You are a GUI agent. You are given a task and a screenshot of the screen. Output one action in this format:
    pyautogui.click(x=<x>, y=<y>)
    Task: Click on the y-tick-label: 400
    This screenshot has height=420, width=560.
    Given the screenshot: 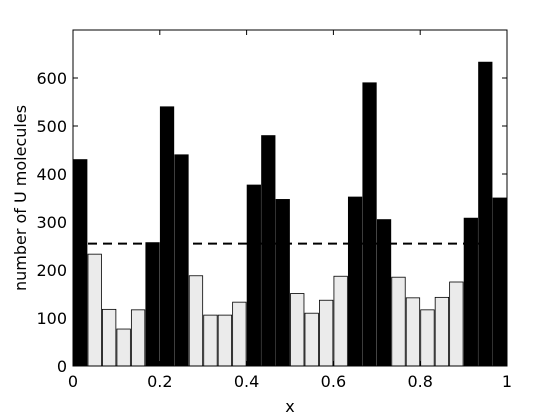 What is the action you would take?
    pyautogui.click(x=51, y=174)
    